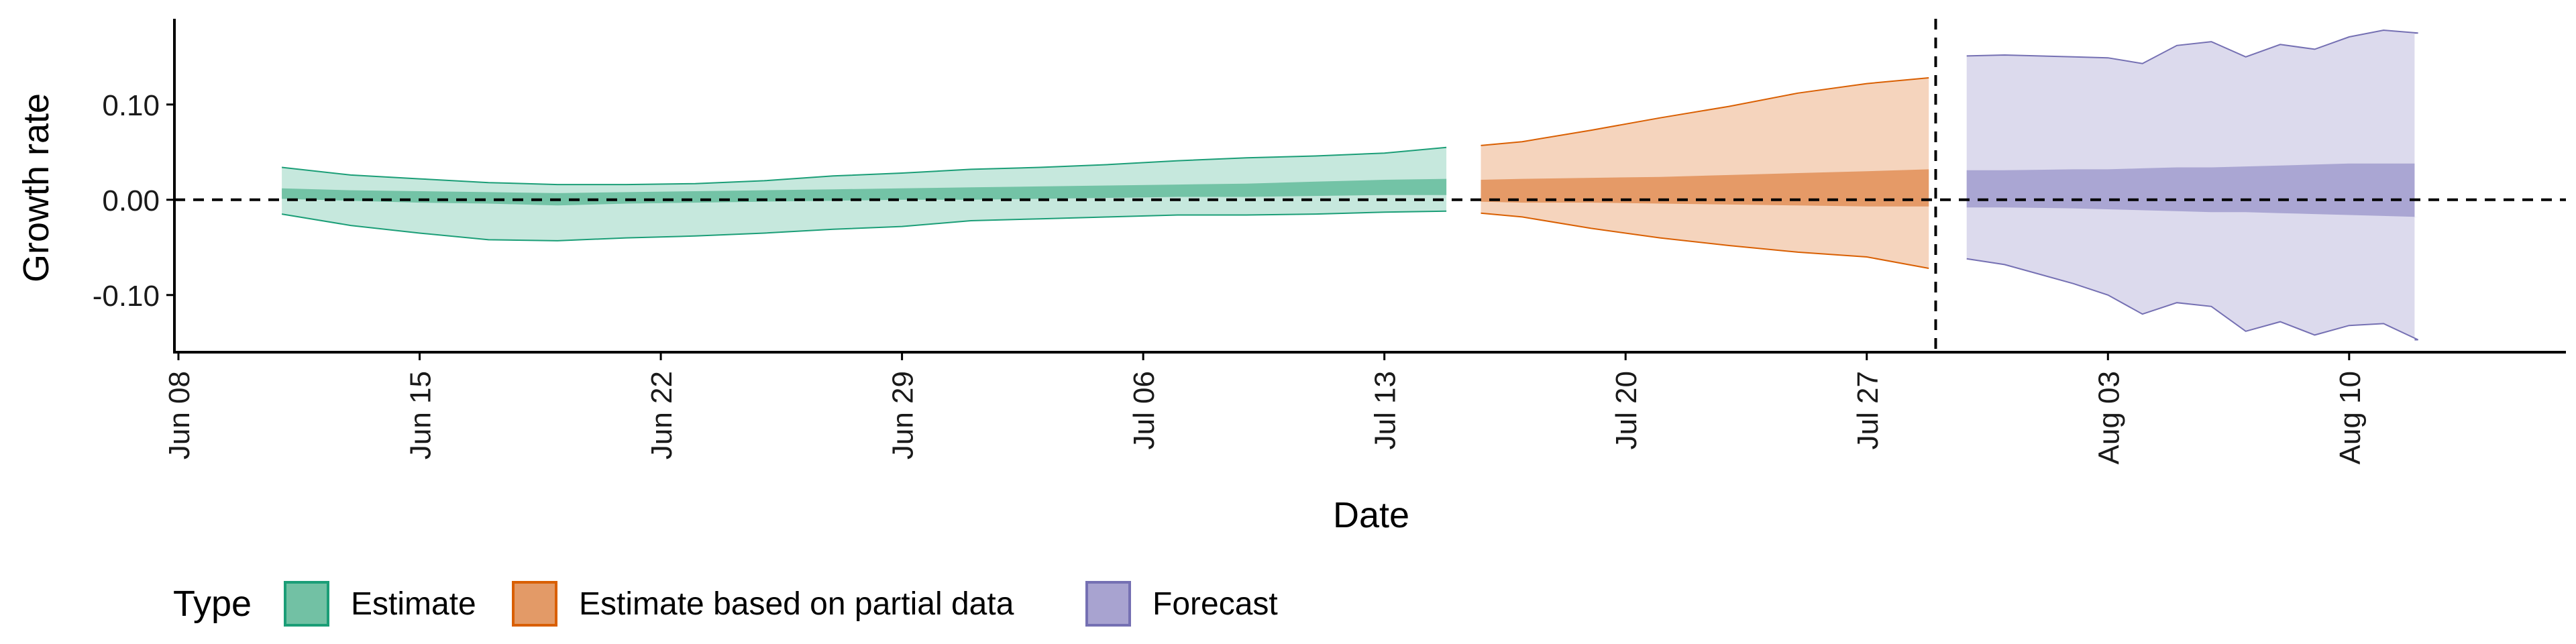  What do you see at coordinates (1144, 410) in the screenshot?
I see `x-tick-label: Jul 06` at bounding box center [1144, 410].